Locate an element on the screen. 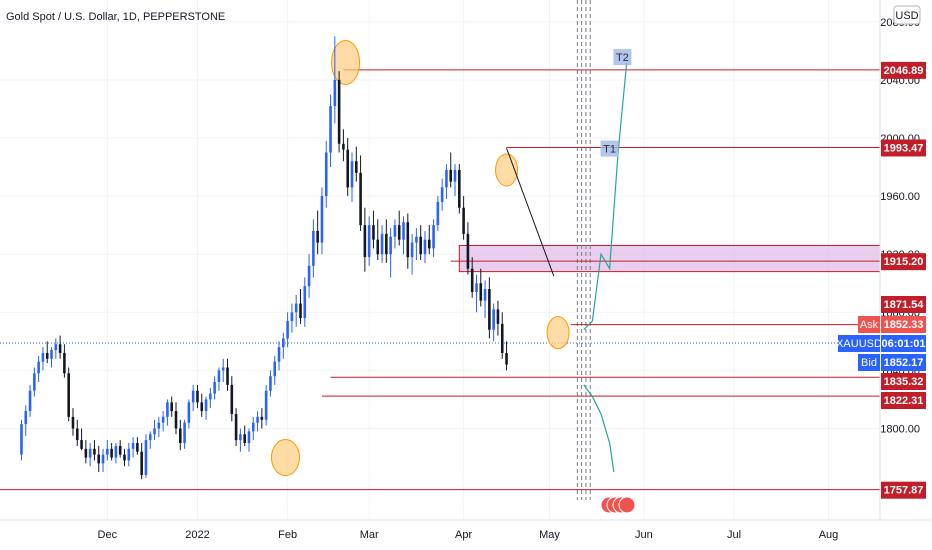  time-axis: Dec 2022 Feb Mar Apr May Jun Jul Aug is located at coordinates (468, 535).